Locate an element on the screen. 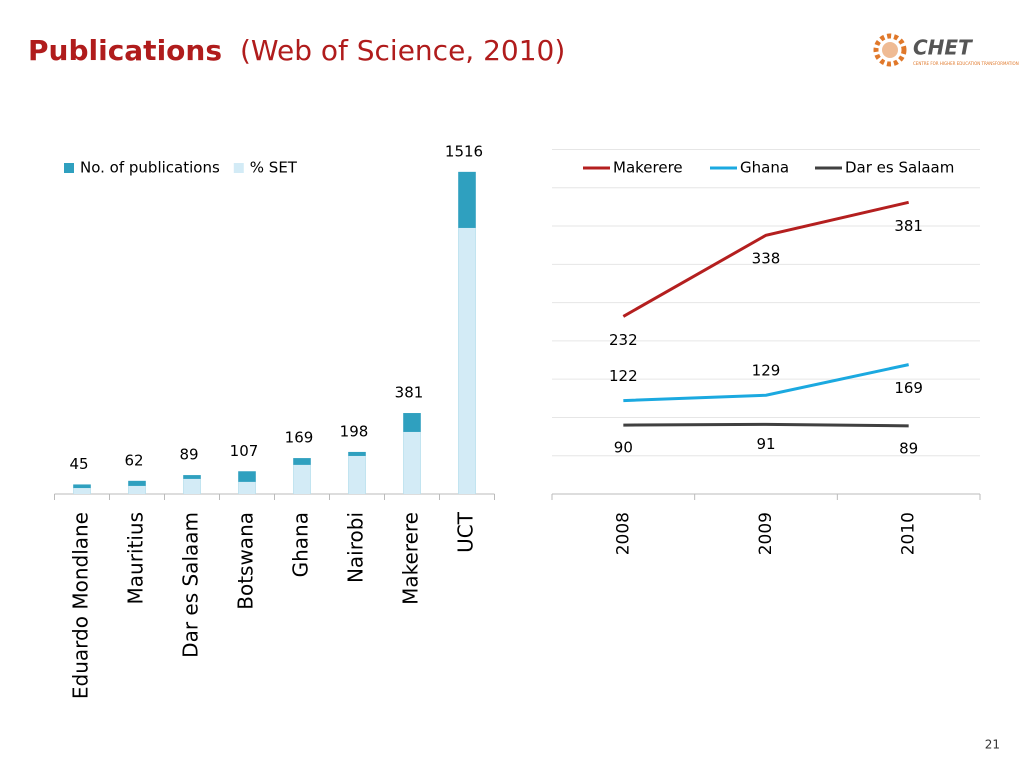  legend-label: Ghana is located at coordinates (764, 168).